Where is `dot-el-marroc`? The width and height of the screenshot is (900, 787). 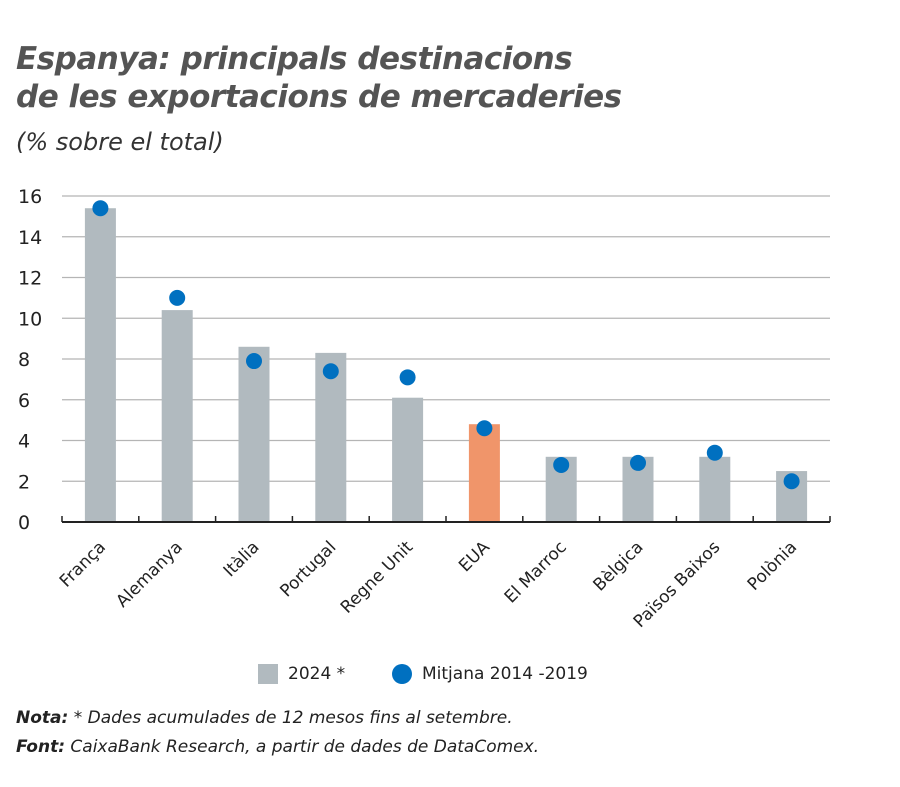
dot-el-marroc is located at coordinates (561, 464).